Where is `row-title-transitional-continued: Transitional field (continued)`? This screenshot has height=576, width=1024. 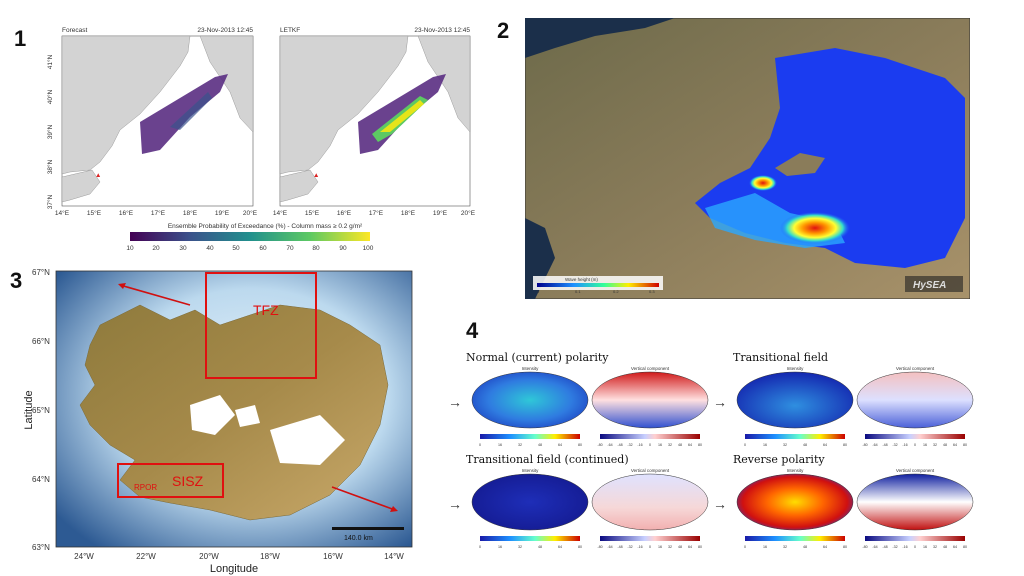
row-title-transitional-continued: Transitional field (continued) is located at coordinates (547, 459).